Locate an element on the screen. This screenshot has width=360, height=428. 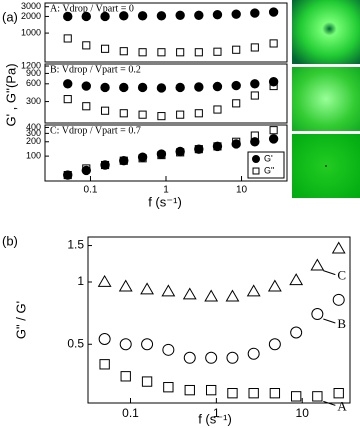
y-tick-label: 3000 is located at coordinates (31, 6).